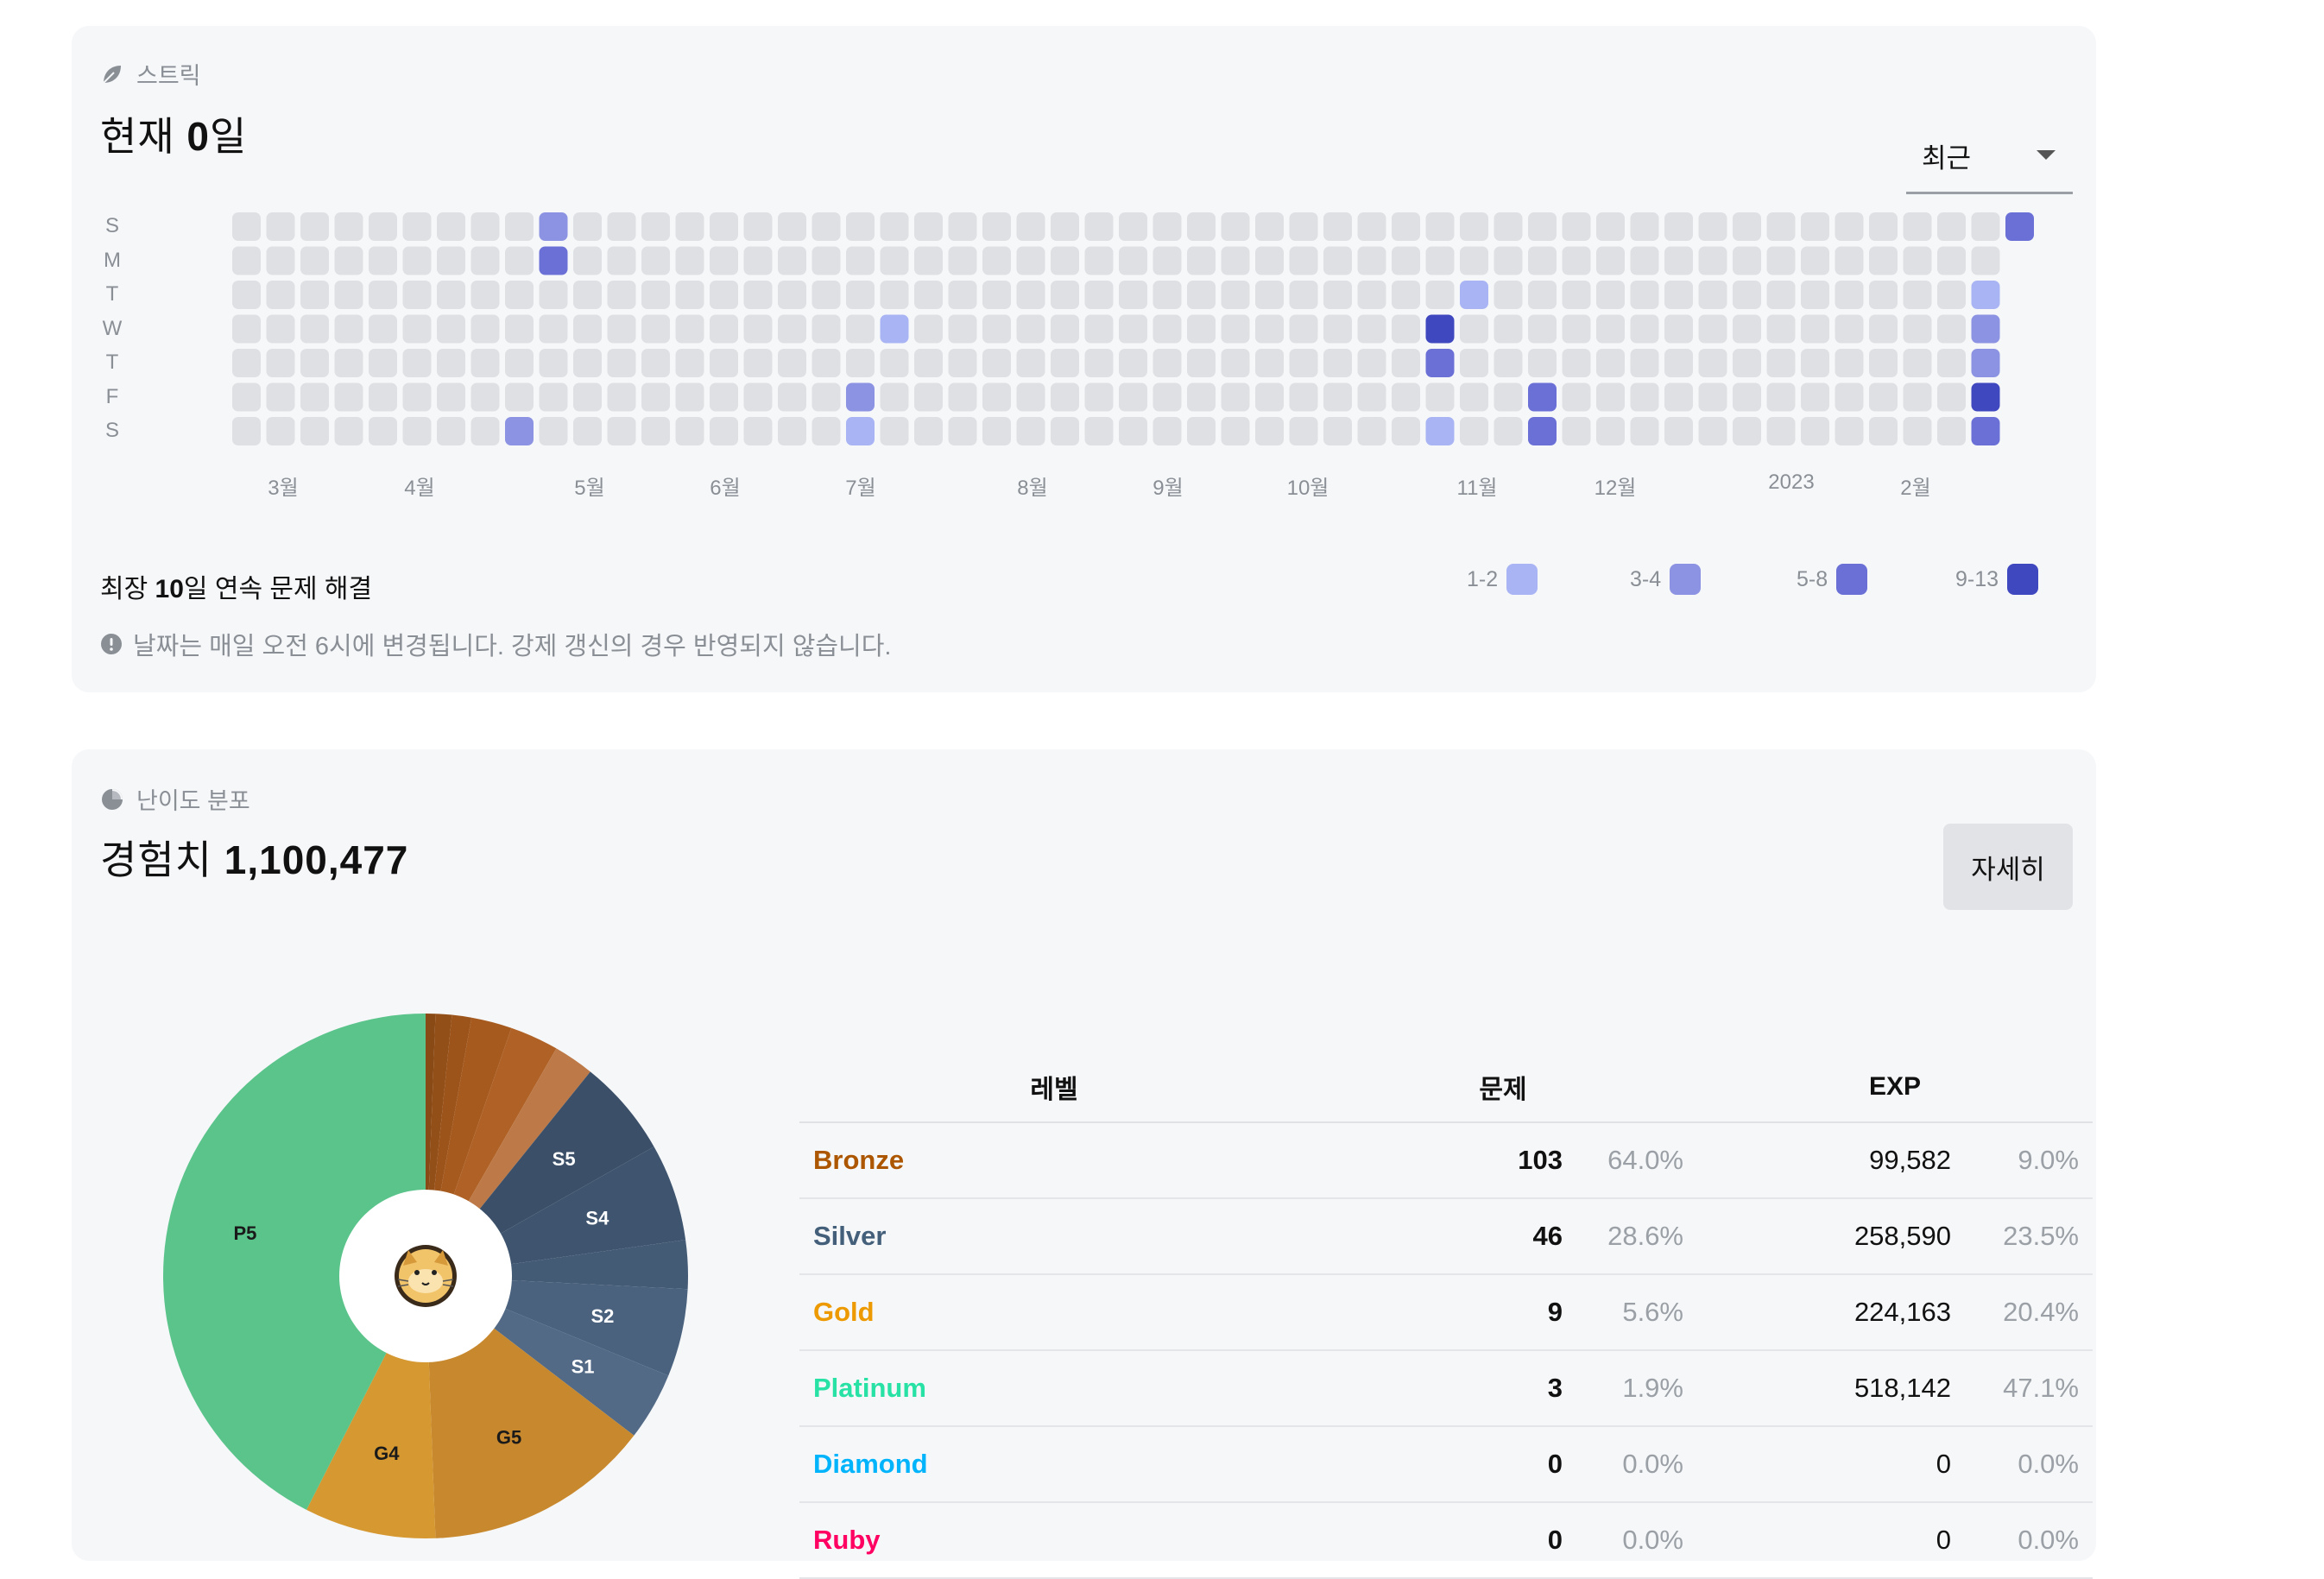  What do you see at coordinates (1054, 1161) in the screenshot?
I see `tier-name: Bronze` at bounding box center [1054, 1161].